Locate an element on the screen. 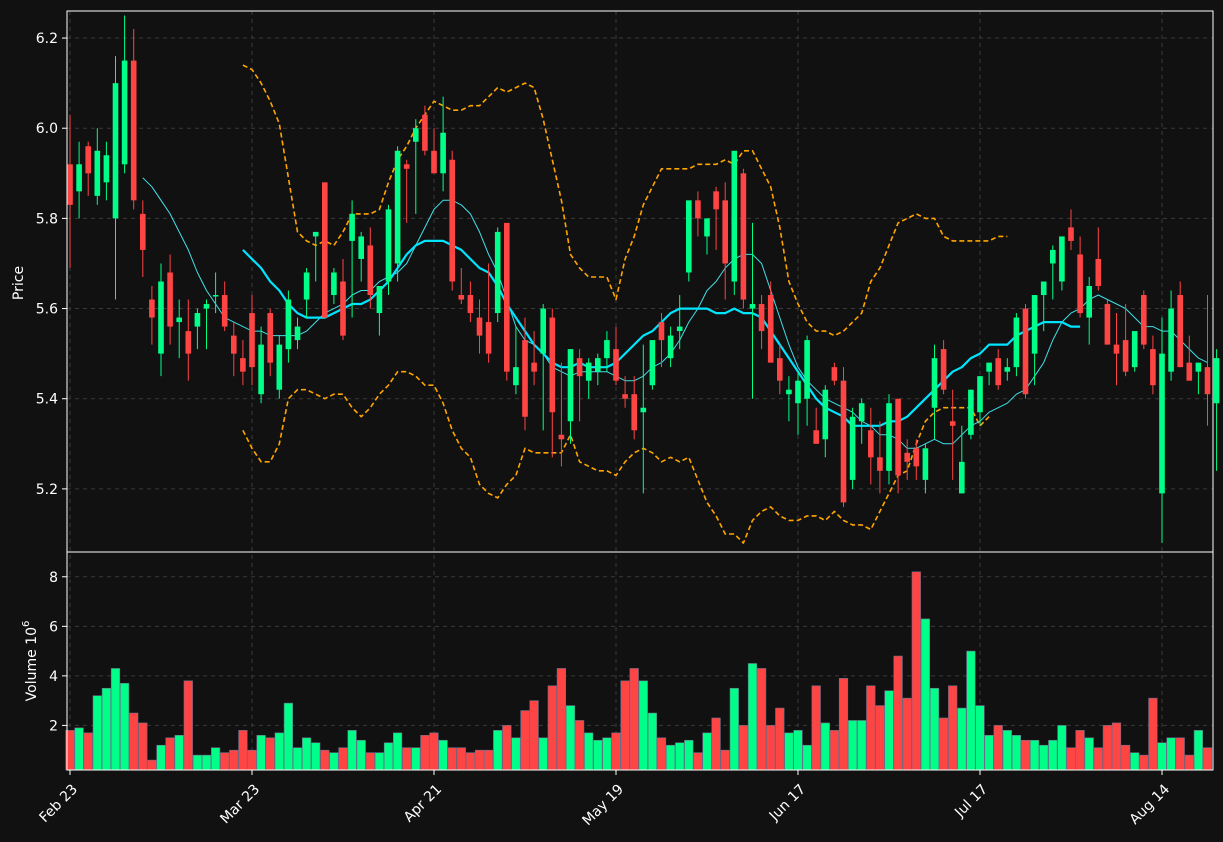 This screenshot has height=842, width=1223. price-tick-label: 5.4 is located at coordinates (47, 400).